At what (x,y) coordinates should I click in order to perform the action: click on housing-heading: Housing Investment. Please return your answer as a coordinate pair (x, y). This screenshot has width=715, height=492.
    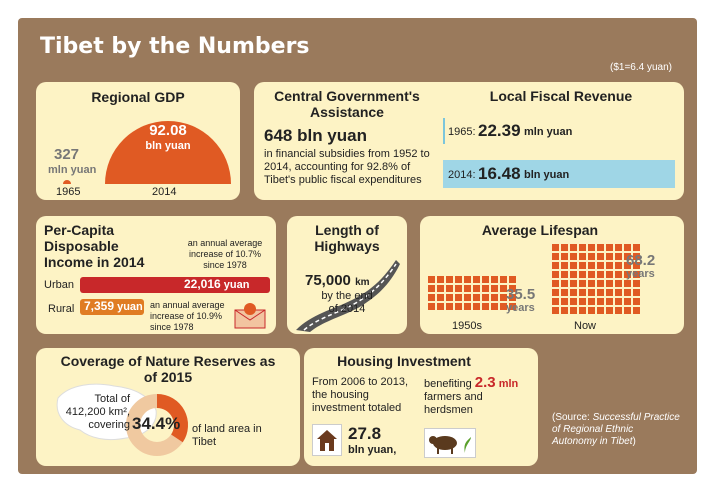
    Looking at the image, I should click on (404, 361).